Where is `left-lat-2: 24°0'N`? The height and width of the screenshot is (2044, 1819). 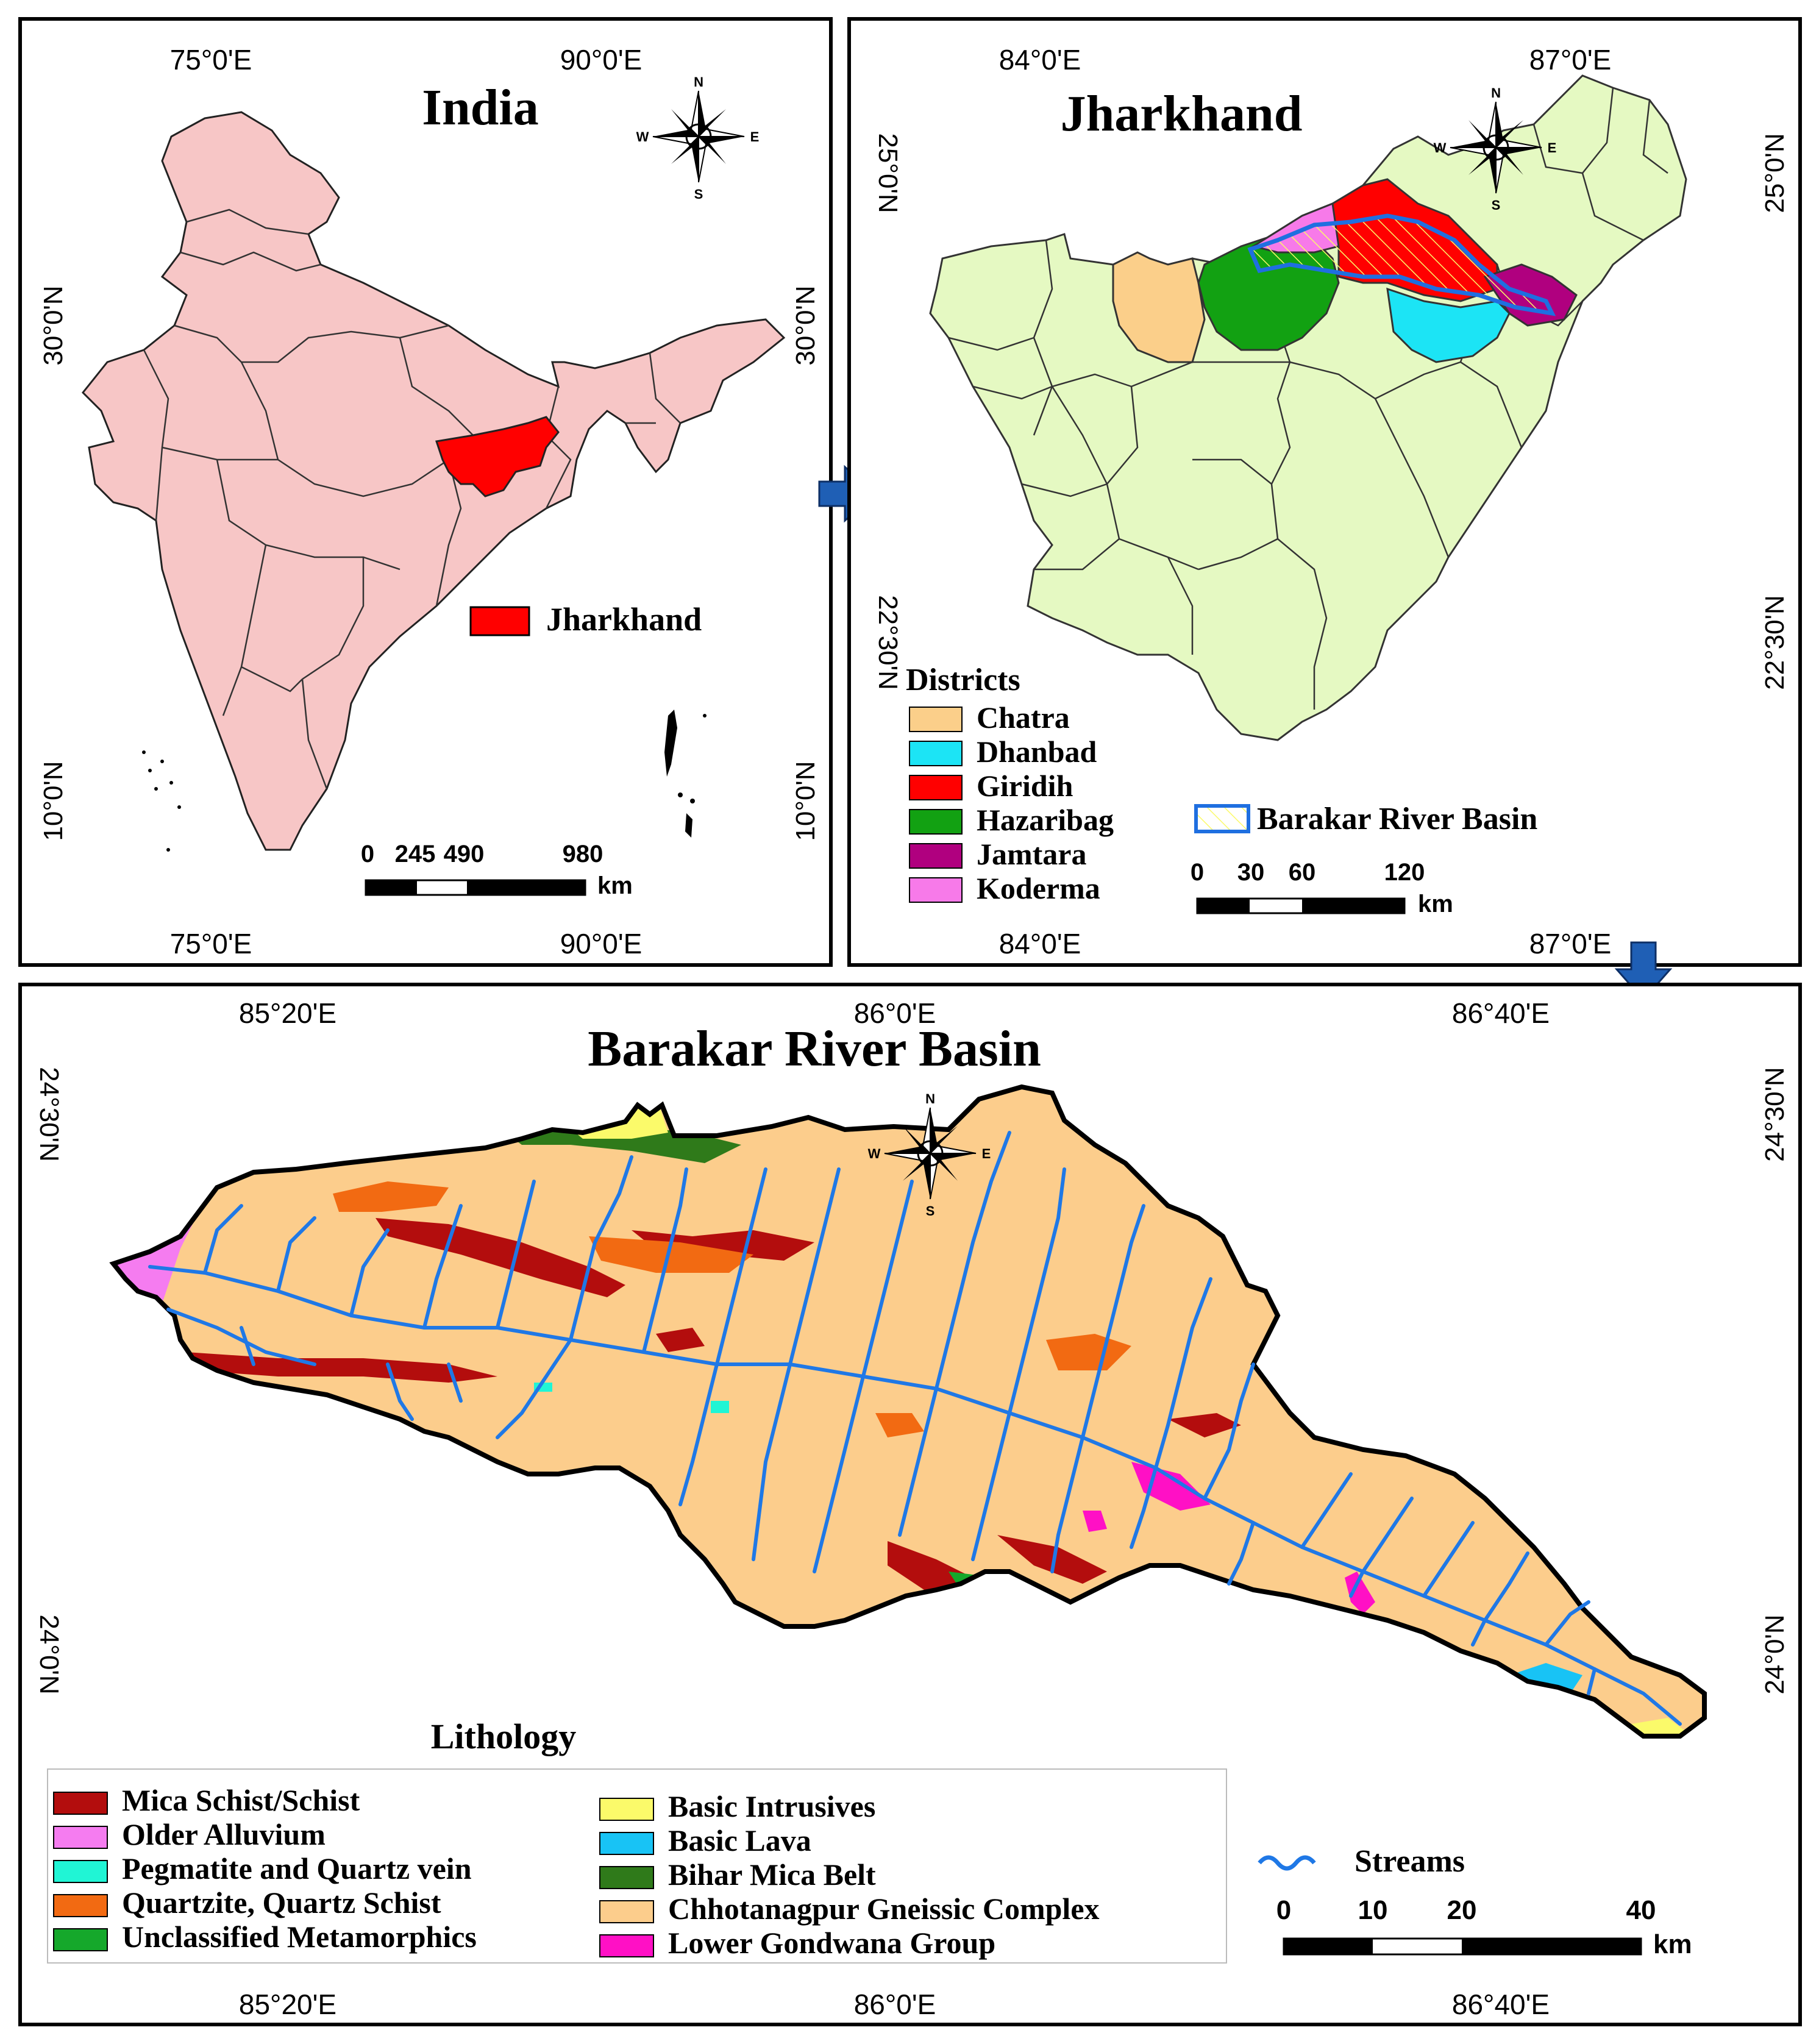 left-lat-2: 24°0'N is located at coordinates (49, 1654).